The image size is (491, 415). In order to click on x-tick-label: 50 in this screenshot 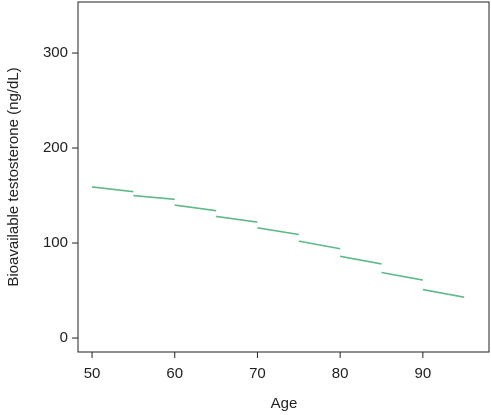, I will do `click(92, 373)`.